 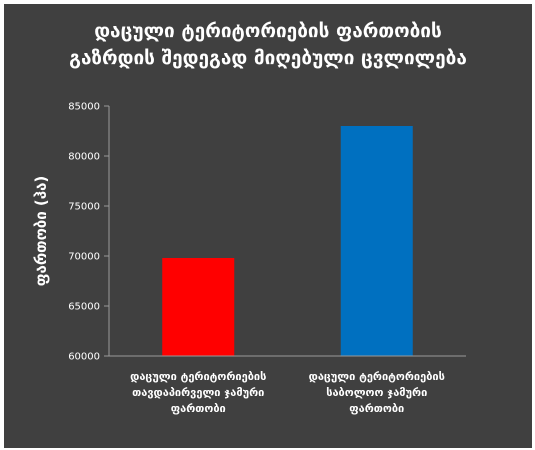 What do you see at coordinates (88, 232) in the screenshot?
I see `y-axis-ticks: 60000 65000 70000 75000 80000 85000` at bounding box center [88, 232].